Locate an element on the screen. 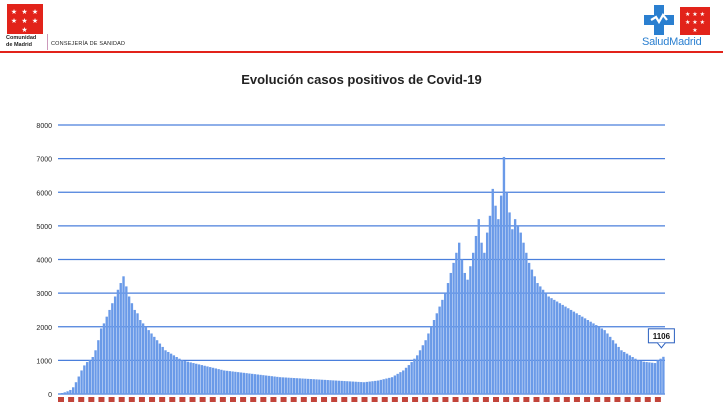  y-tick-label: 3000 is located at coordinates (44, 294).